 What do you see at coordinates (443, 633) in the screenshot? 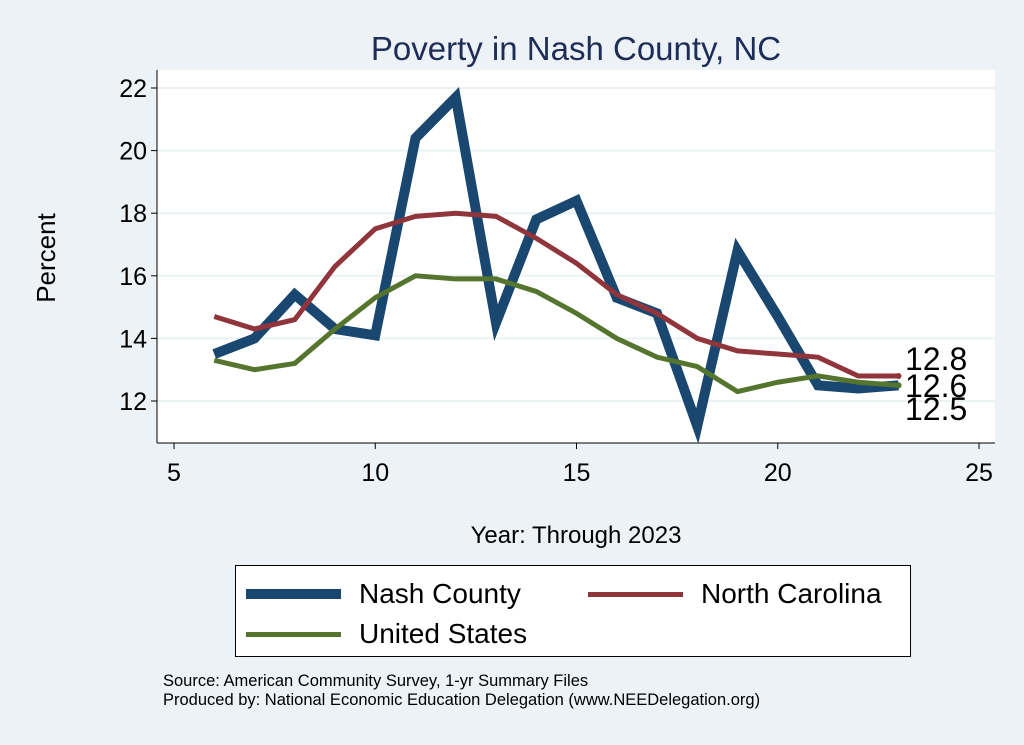
I see `legend-label-united-states: United States` at bounding box center [443, 633].